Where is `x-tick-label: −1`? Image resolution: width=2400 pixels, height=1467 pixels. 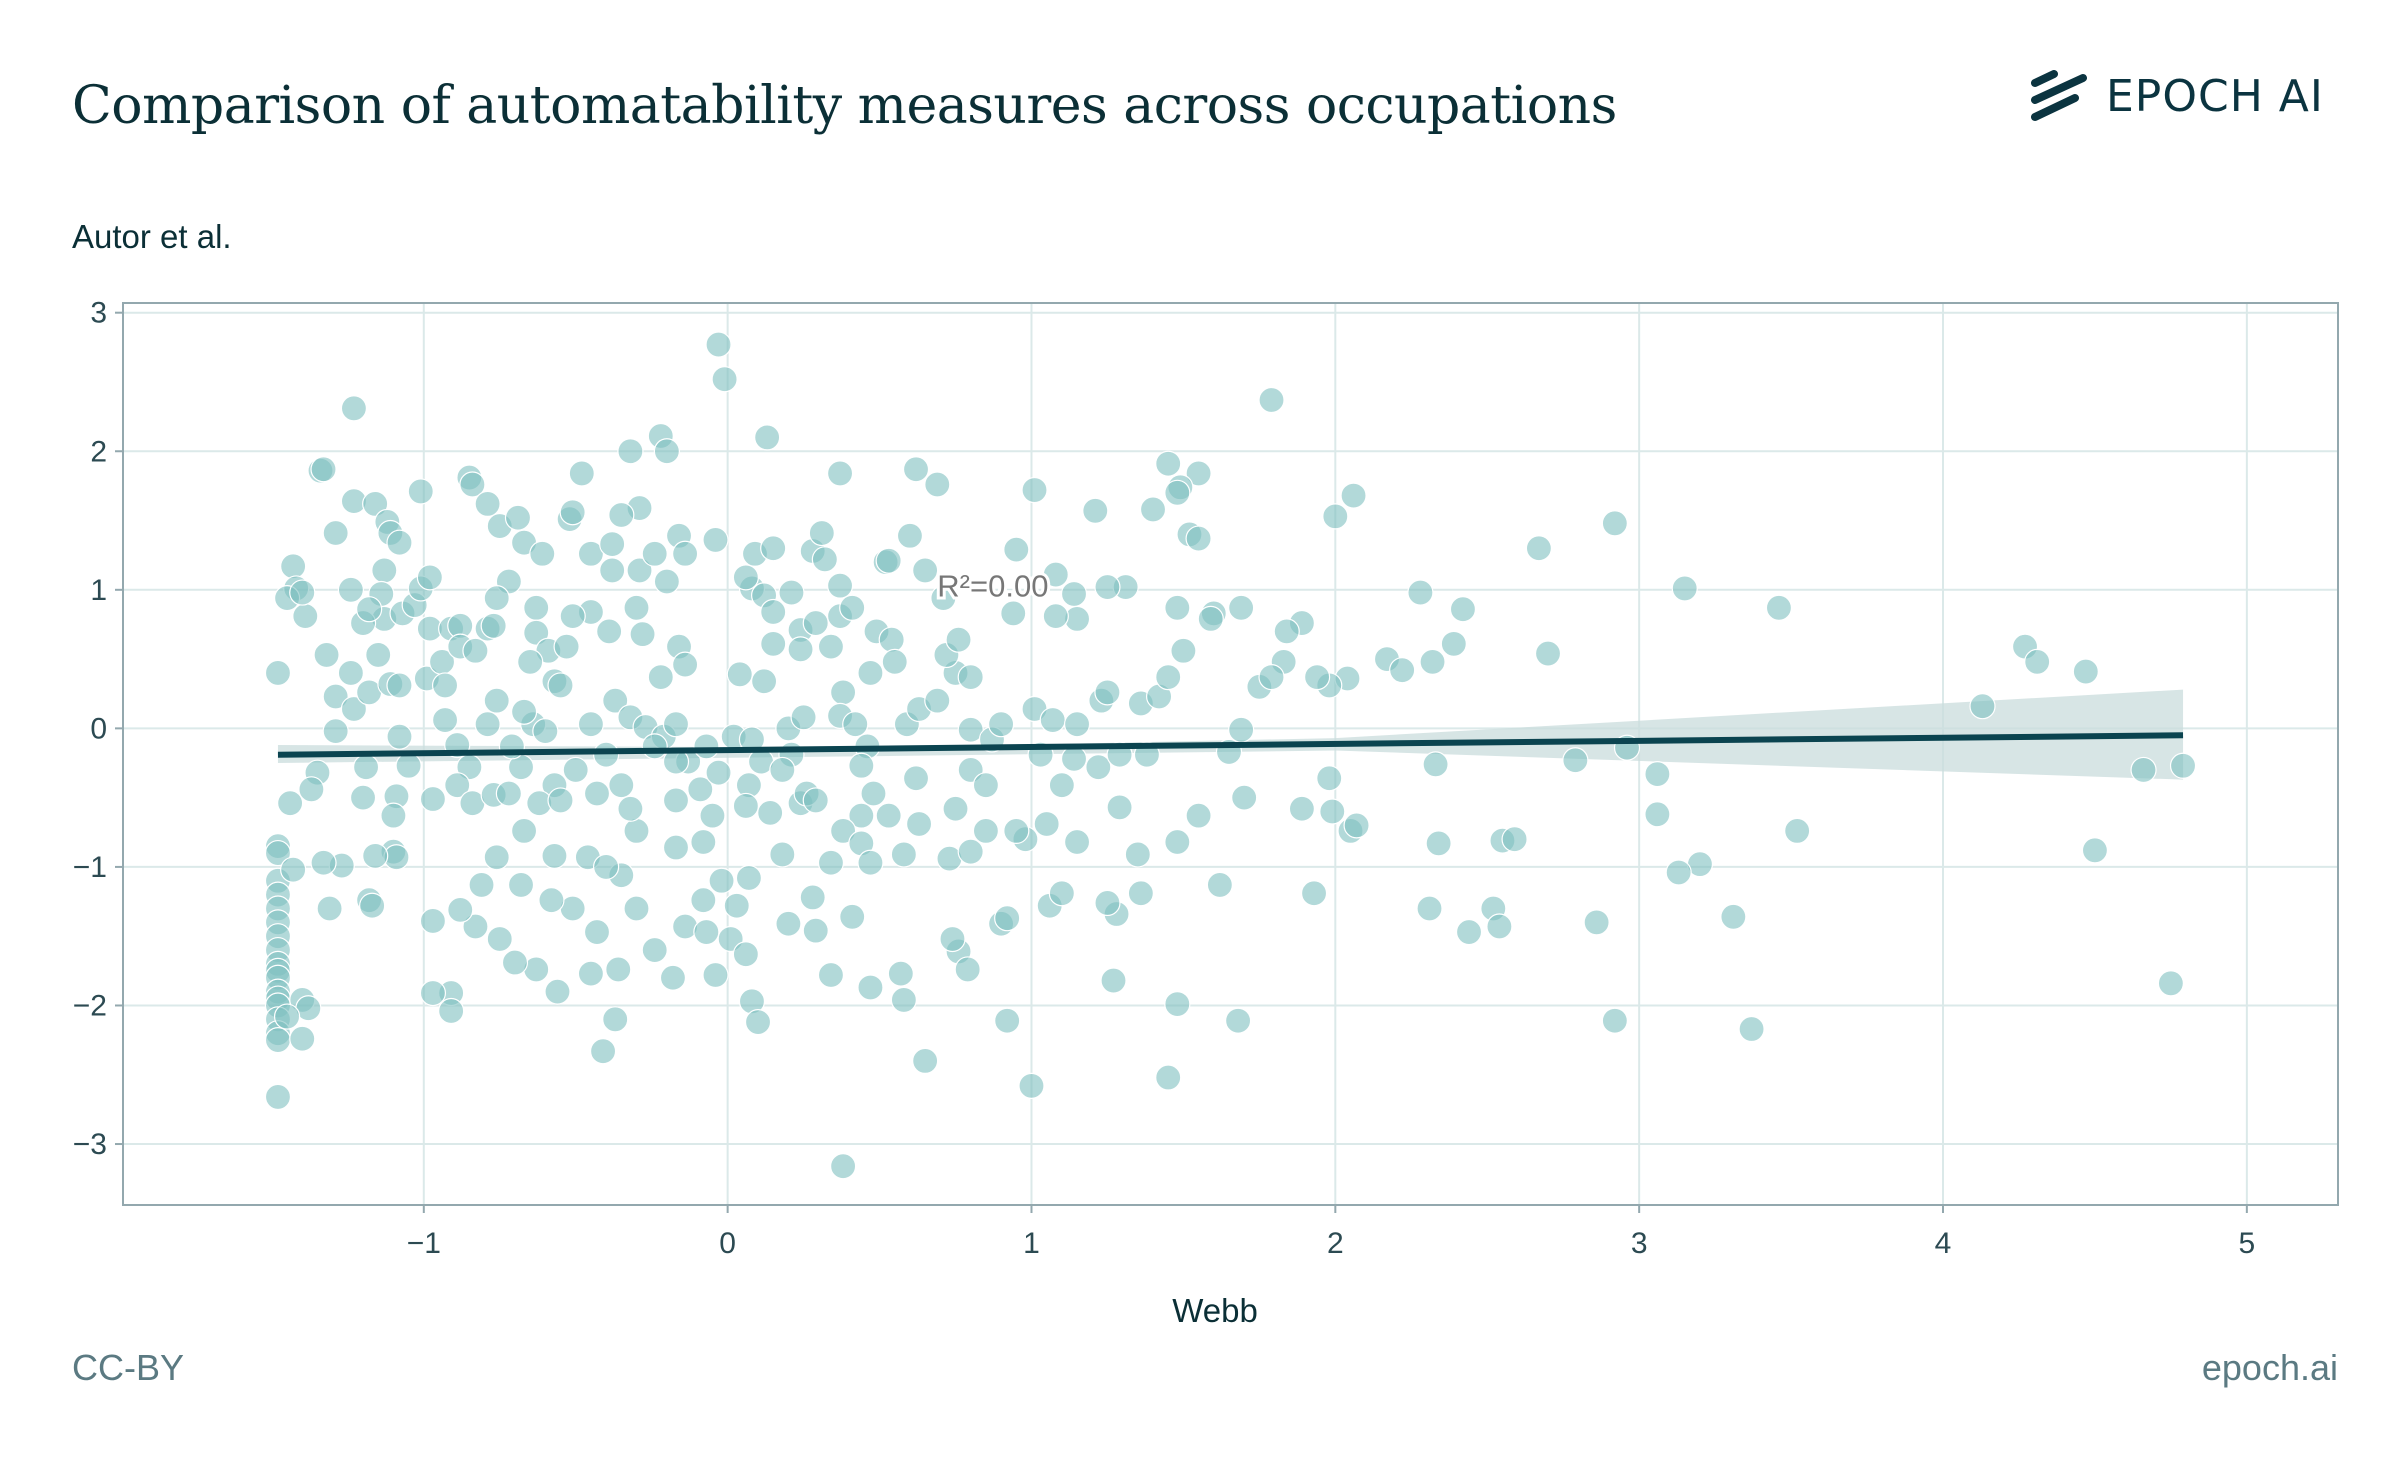
x-tick-label: −1 is located at coordinates (424, 1243).